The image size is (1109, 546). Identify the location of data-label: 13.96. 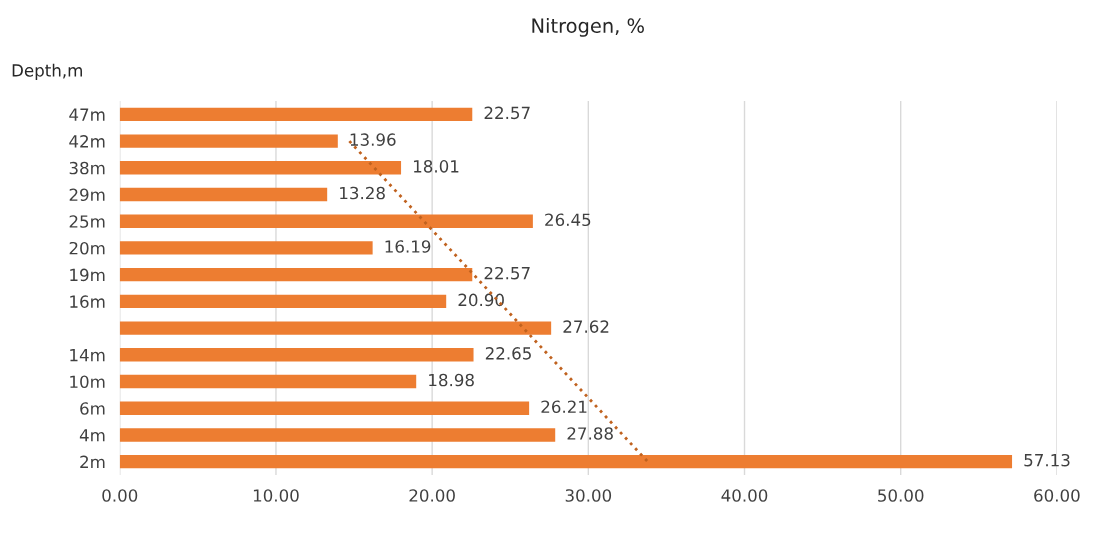
(373, 139).